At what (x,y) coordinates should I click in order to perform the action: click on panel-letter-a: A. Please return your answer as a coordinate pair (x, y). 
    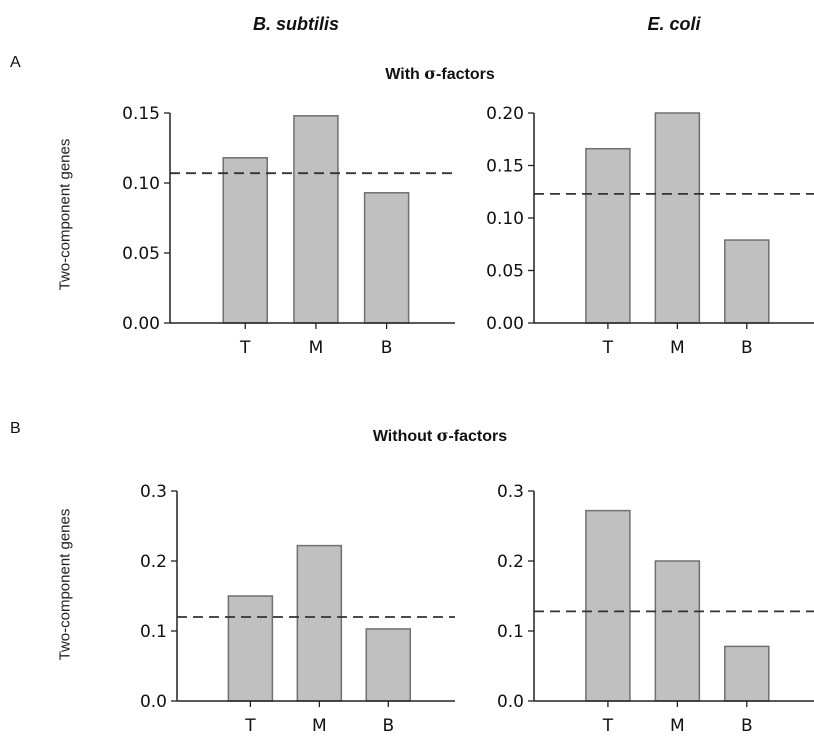
    Looking at the image, I should click on (15, 62).